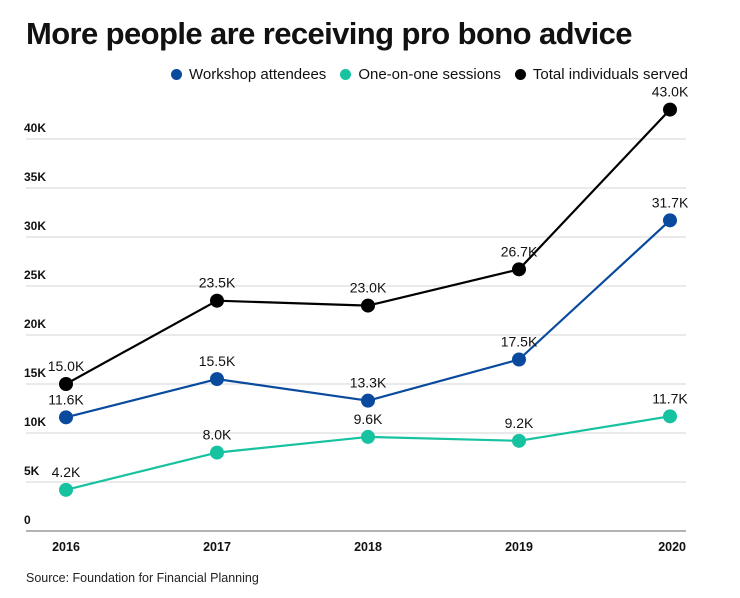 This screenshot has width=740, height=598. What do you see at coordinates (217, 435) in the screenshot?
I see `data-label: 8.0K` at bounding box center [217, 435].